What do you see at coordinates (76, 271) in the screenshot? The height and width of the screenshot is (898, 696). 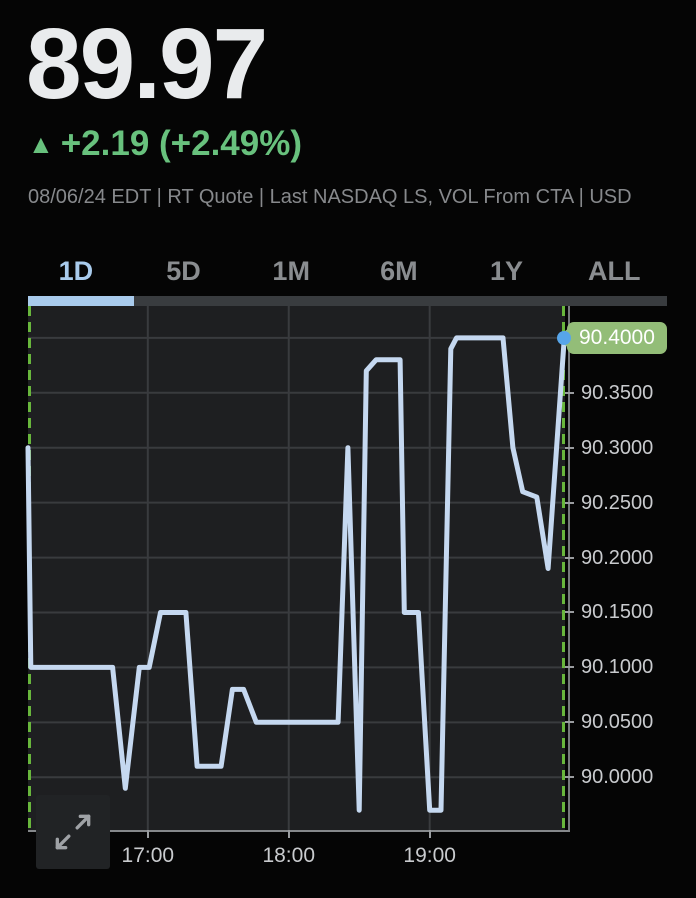 I see `tab-1d: 1D` at bounding box center [76, 271].